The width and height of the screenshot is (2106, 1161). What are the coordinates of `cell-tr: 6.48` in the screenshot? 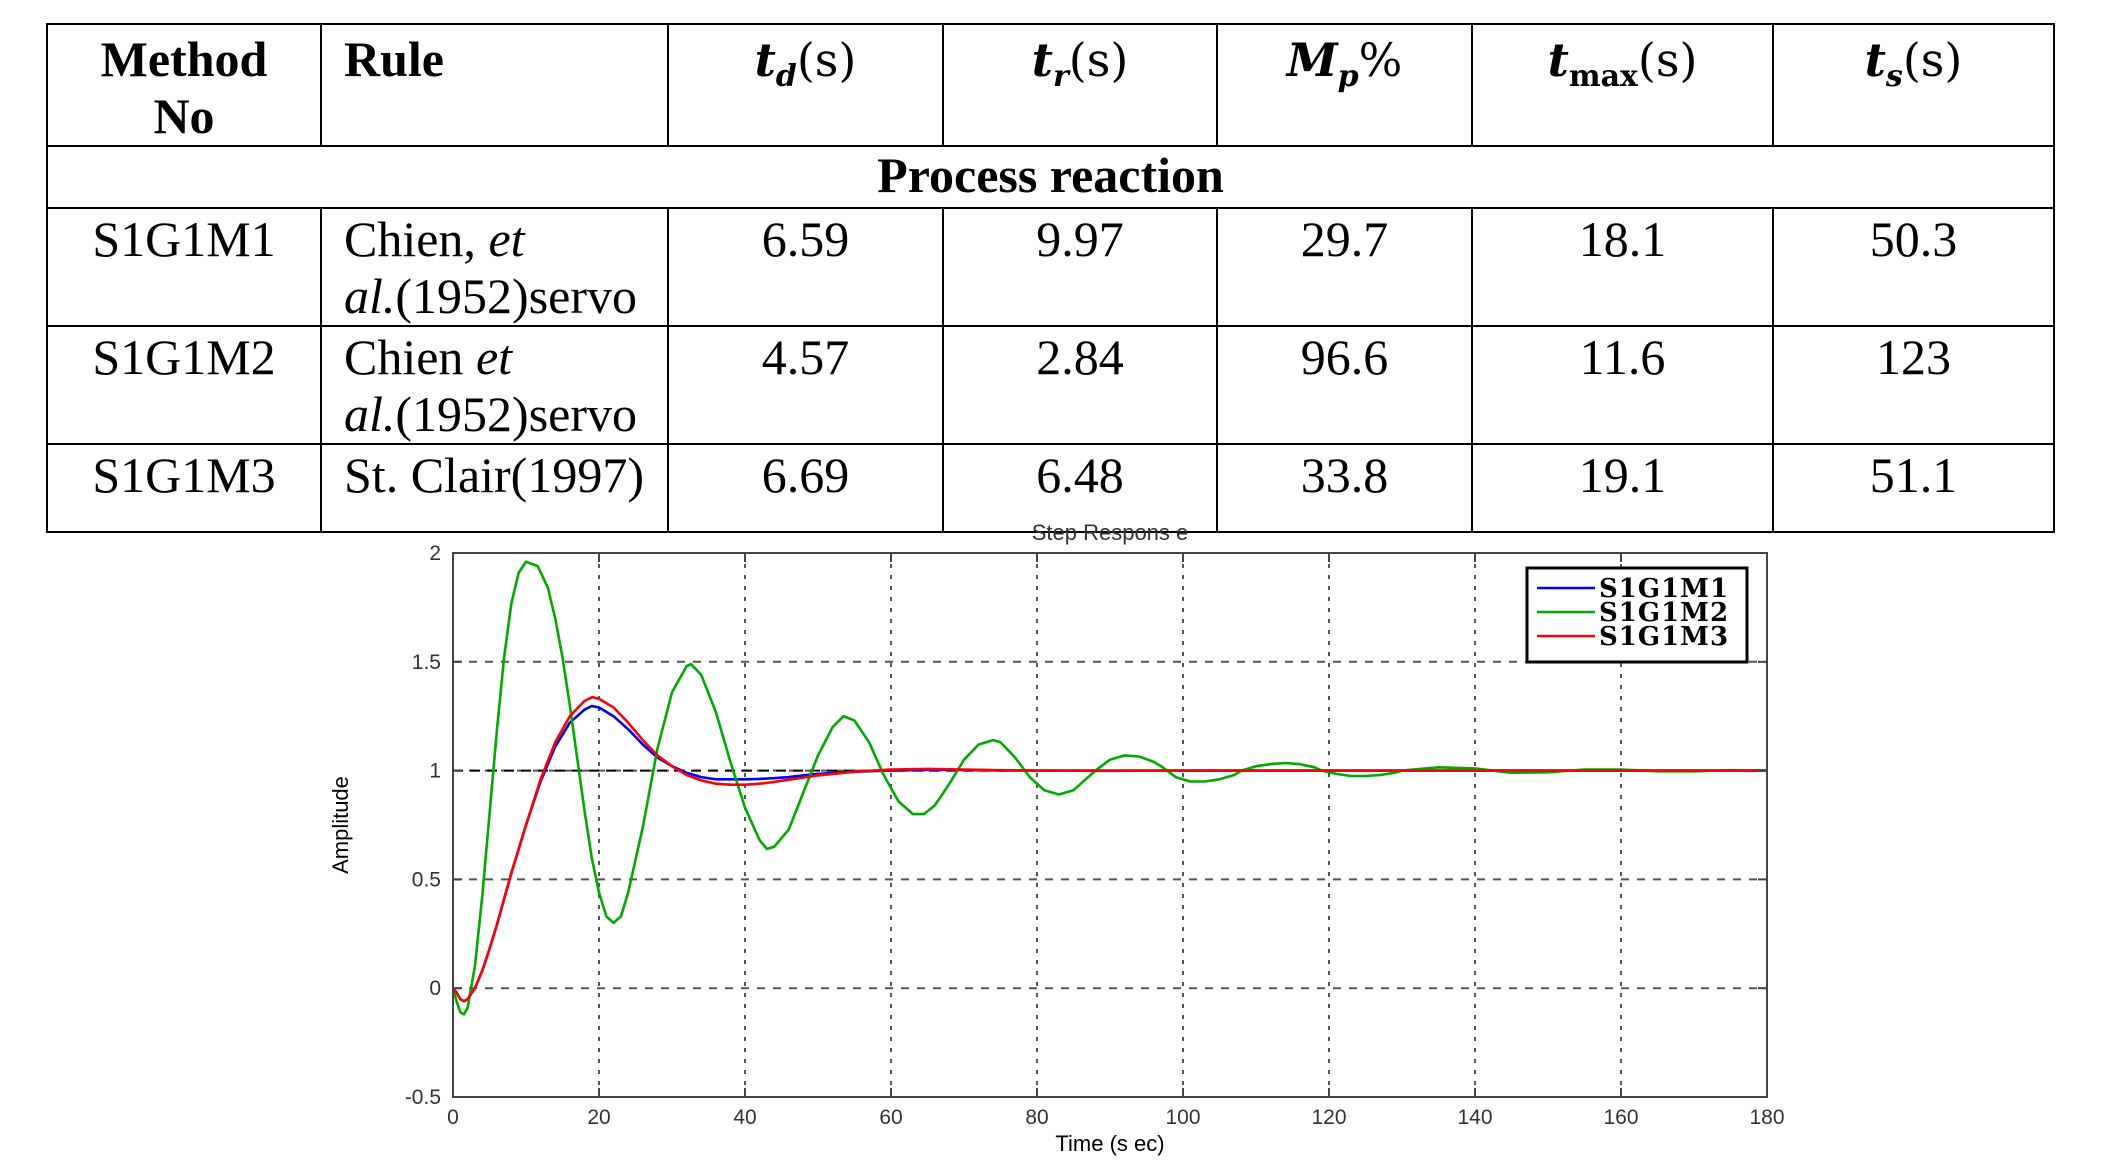 It's located at (1080, 488).